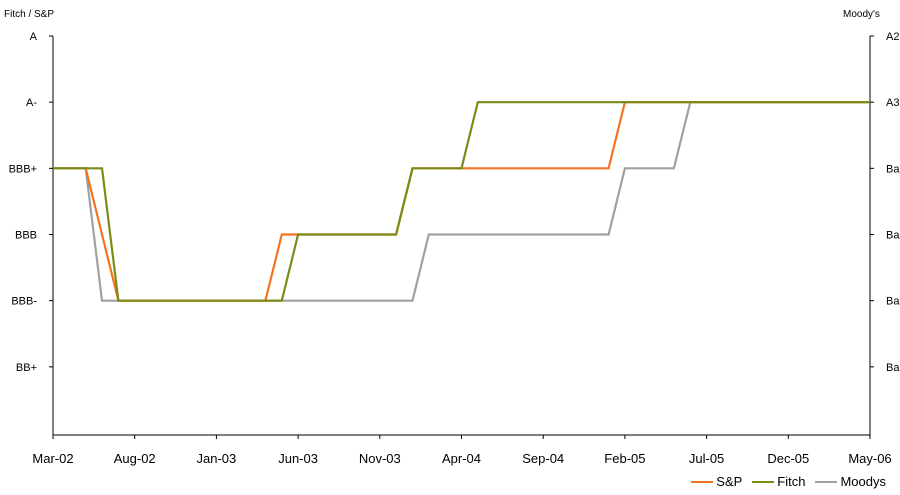  I want to click on x-tick-label: Dec-05, so click(788, 458).